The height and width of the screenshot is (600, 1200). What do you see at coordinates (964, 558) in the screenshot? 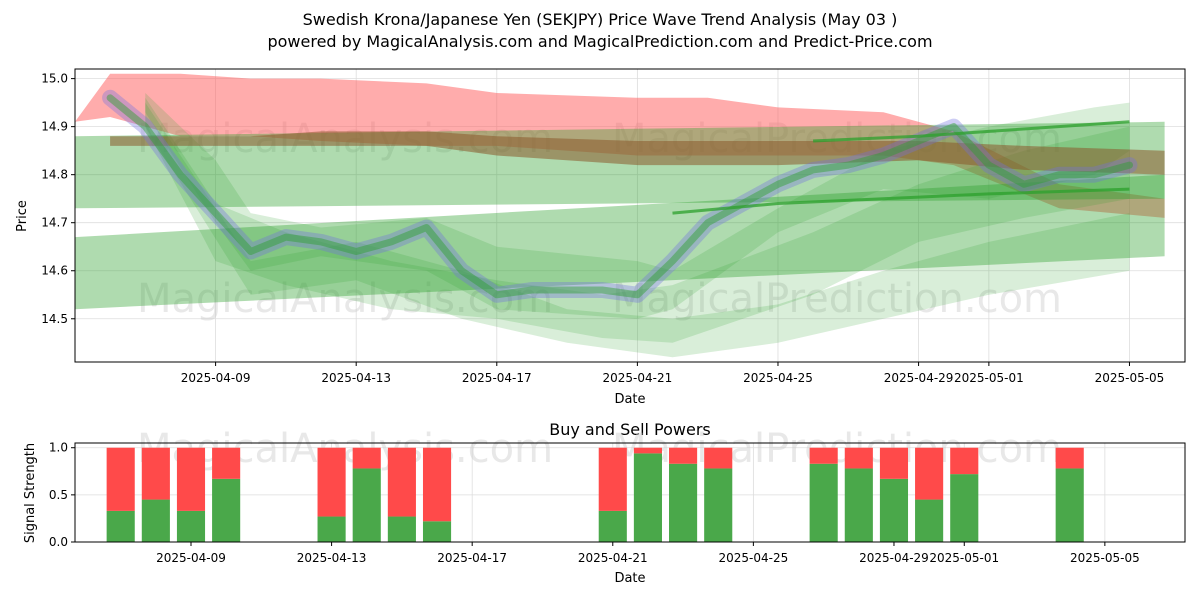
I see `buy-sell-x-tick-label: 2025-05-01` at bounding box center [964, 558].